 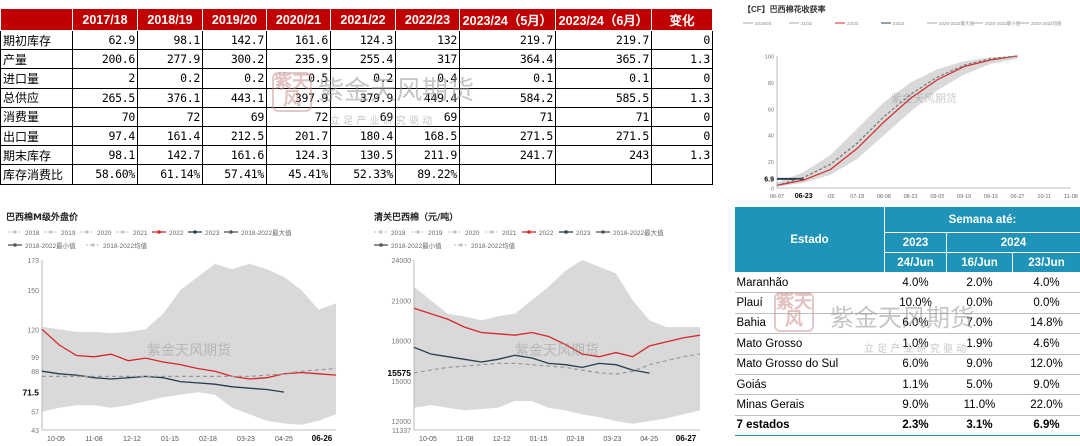 What do you see at coordinates (427, 155) in the screenshot?
I see `table-cell: 211.9` at bounding box center [427, 155].